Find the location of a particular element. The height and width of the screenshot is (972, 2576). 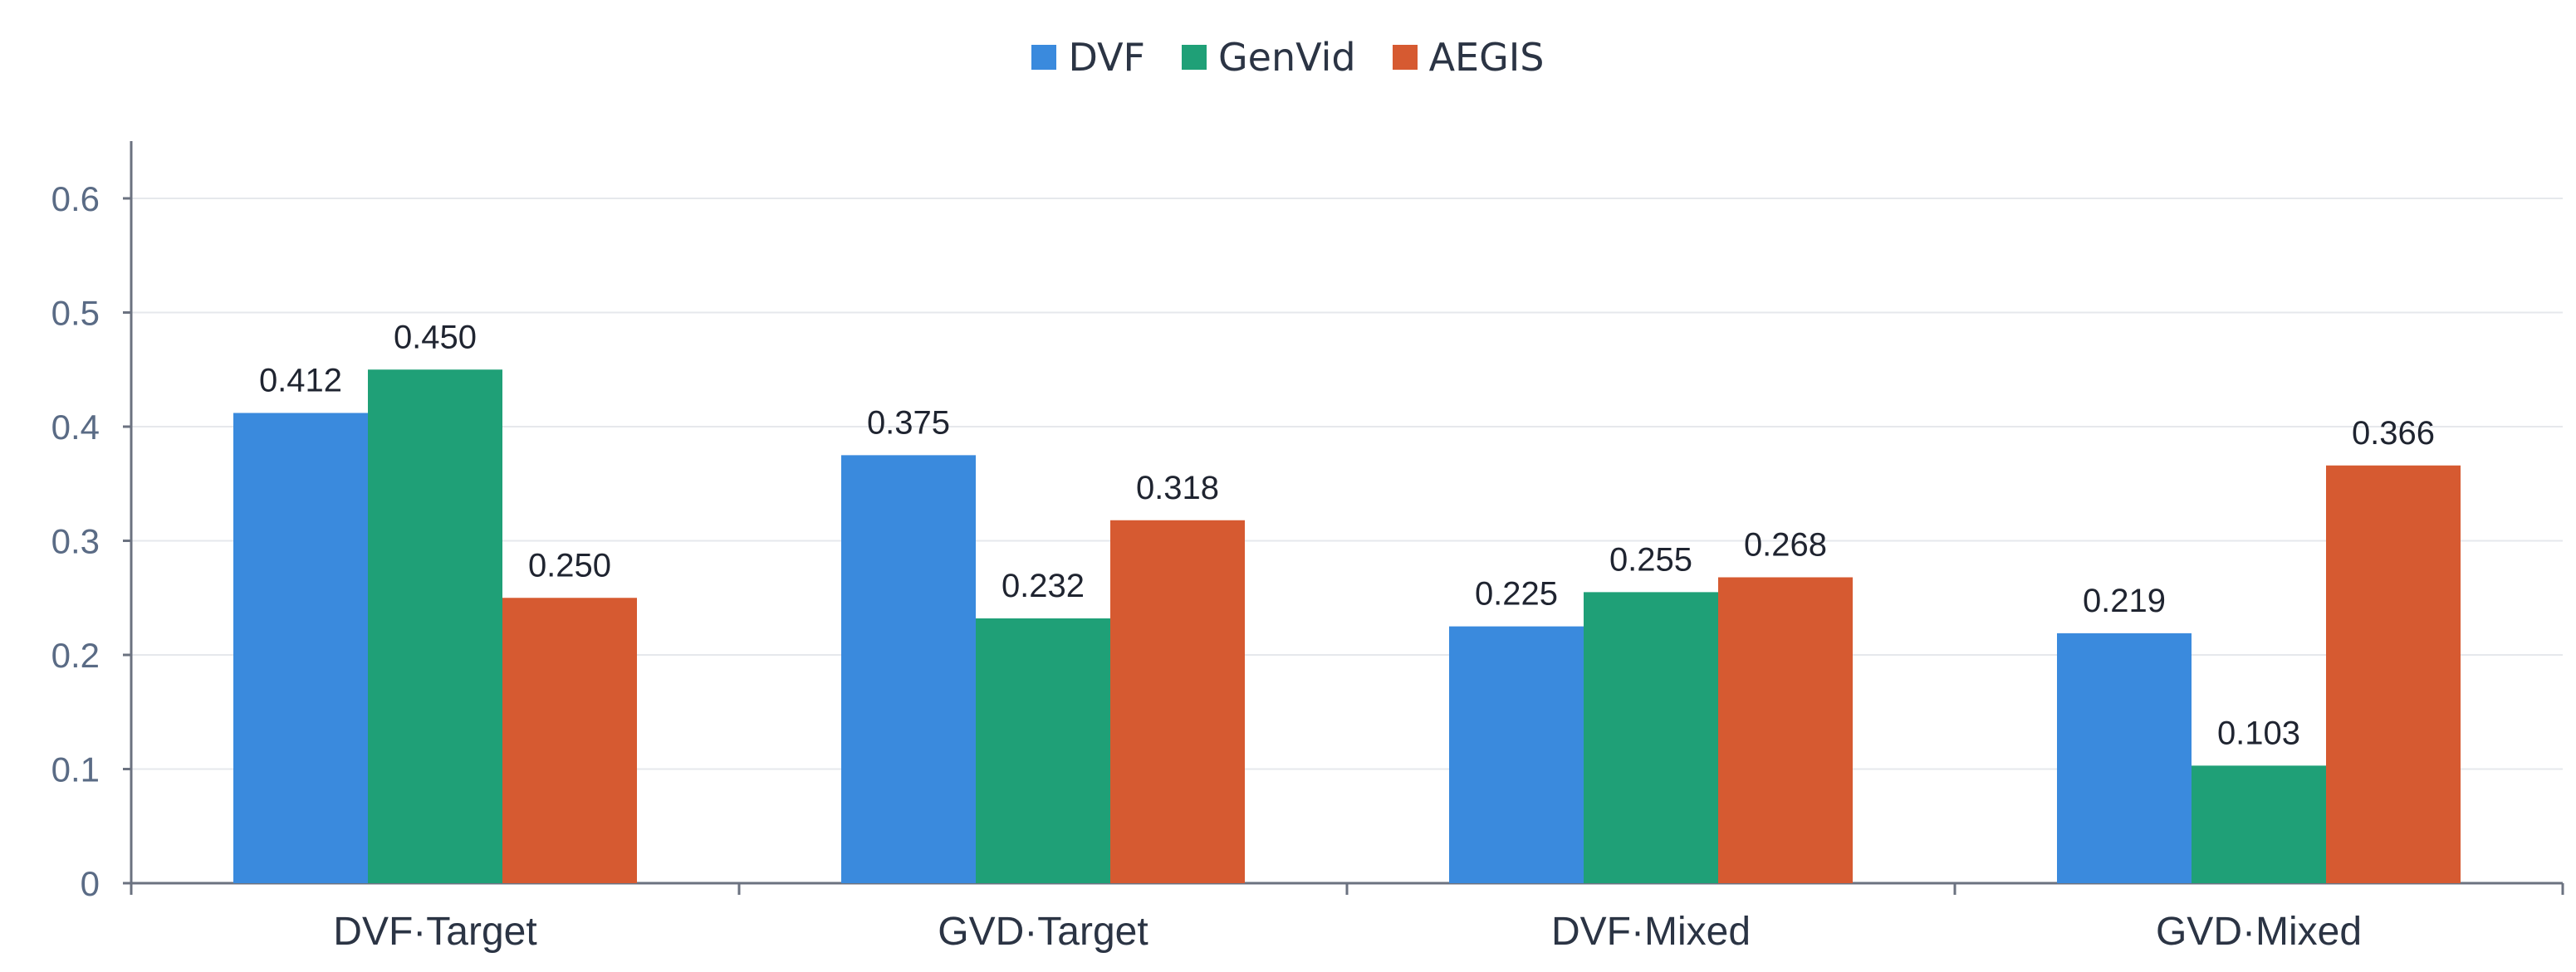

bar-value-label: 0.232 is located at coordinates (1044, 586).